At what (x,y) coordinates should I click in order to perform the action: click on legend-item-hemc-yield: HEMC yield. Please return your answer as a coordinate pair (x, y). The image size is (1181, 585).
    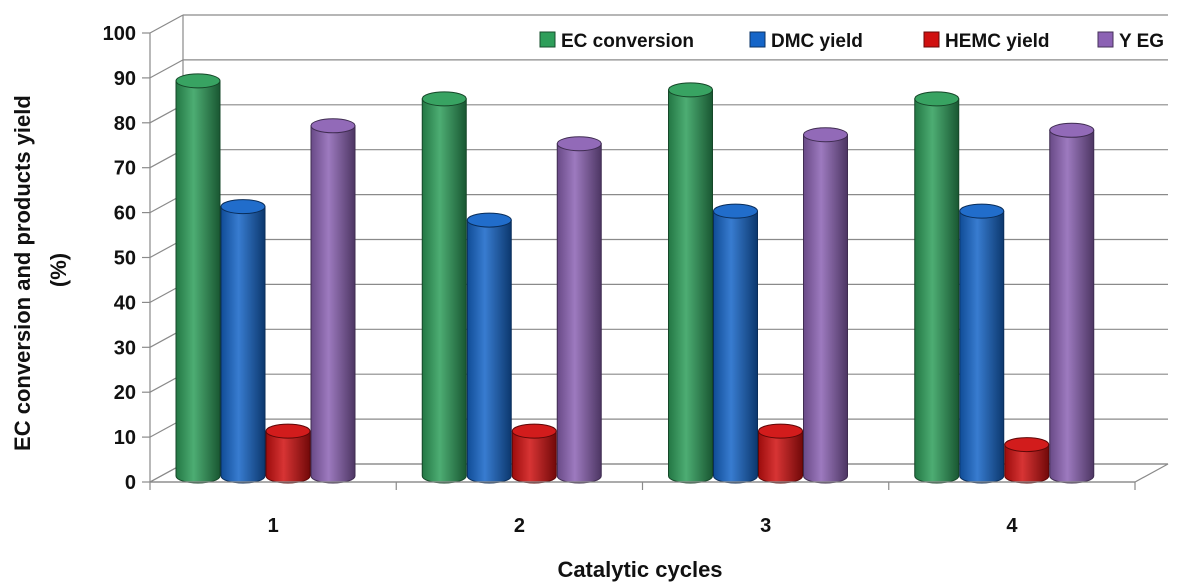
    Looking at the image, I should click on (986, 41).